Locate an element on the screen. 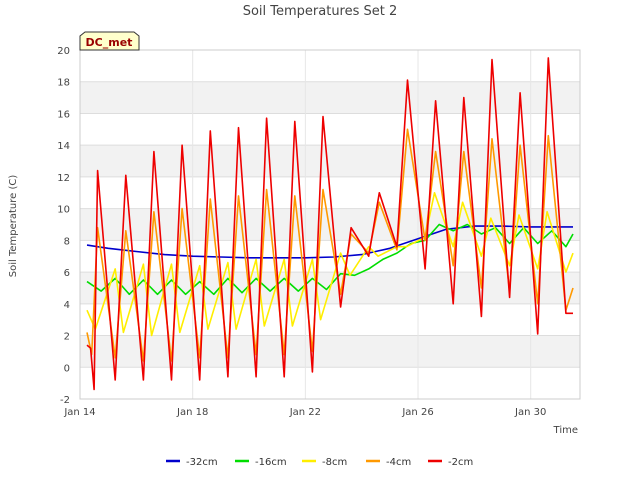 Image resolution: width=640 pixels, height=480 pixels. annotation-label: DC_met is located at coordinates (109, 42).